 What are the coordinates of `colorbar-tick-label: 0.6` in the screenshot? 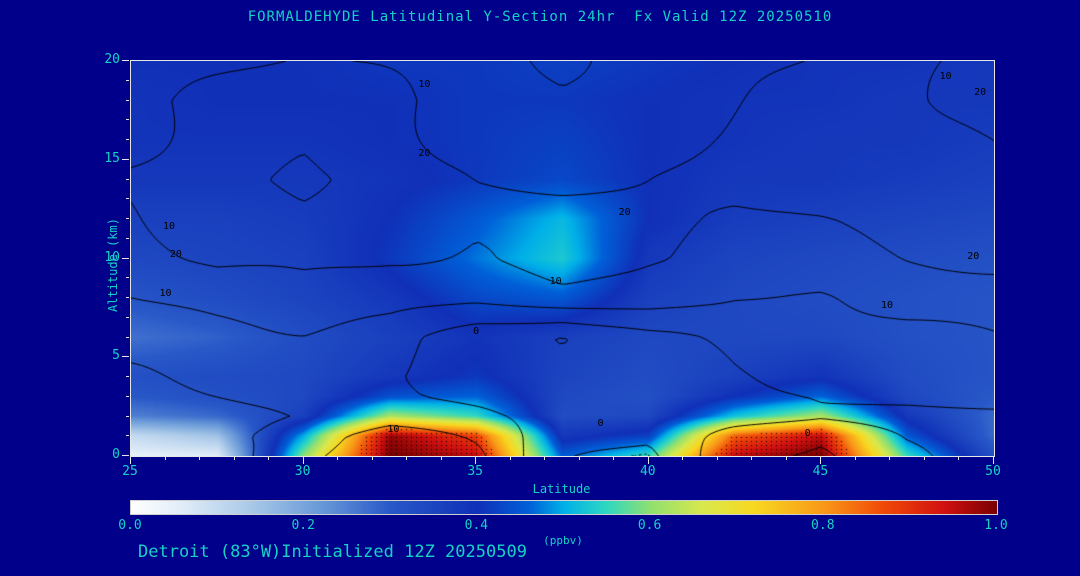 It's located at (649, 525).